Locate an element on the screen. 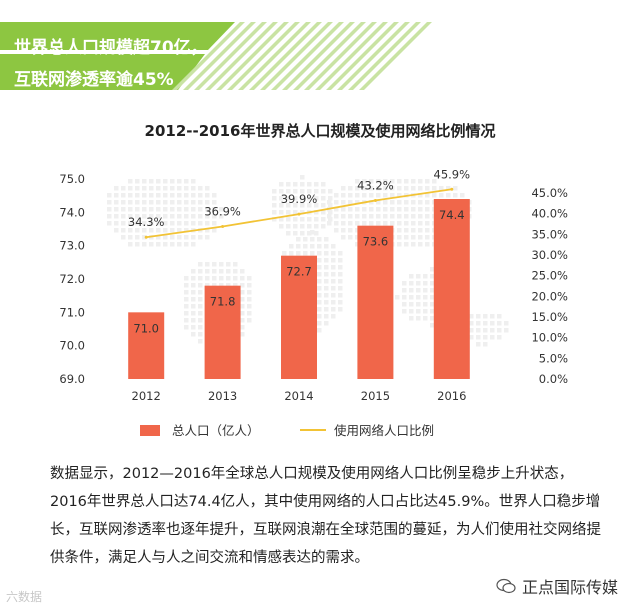  watermark-right: 正点国际传媒 is located at coordinates (557, 586).